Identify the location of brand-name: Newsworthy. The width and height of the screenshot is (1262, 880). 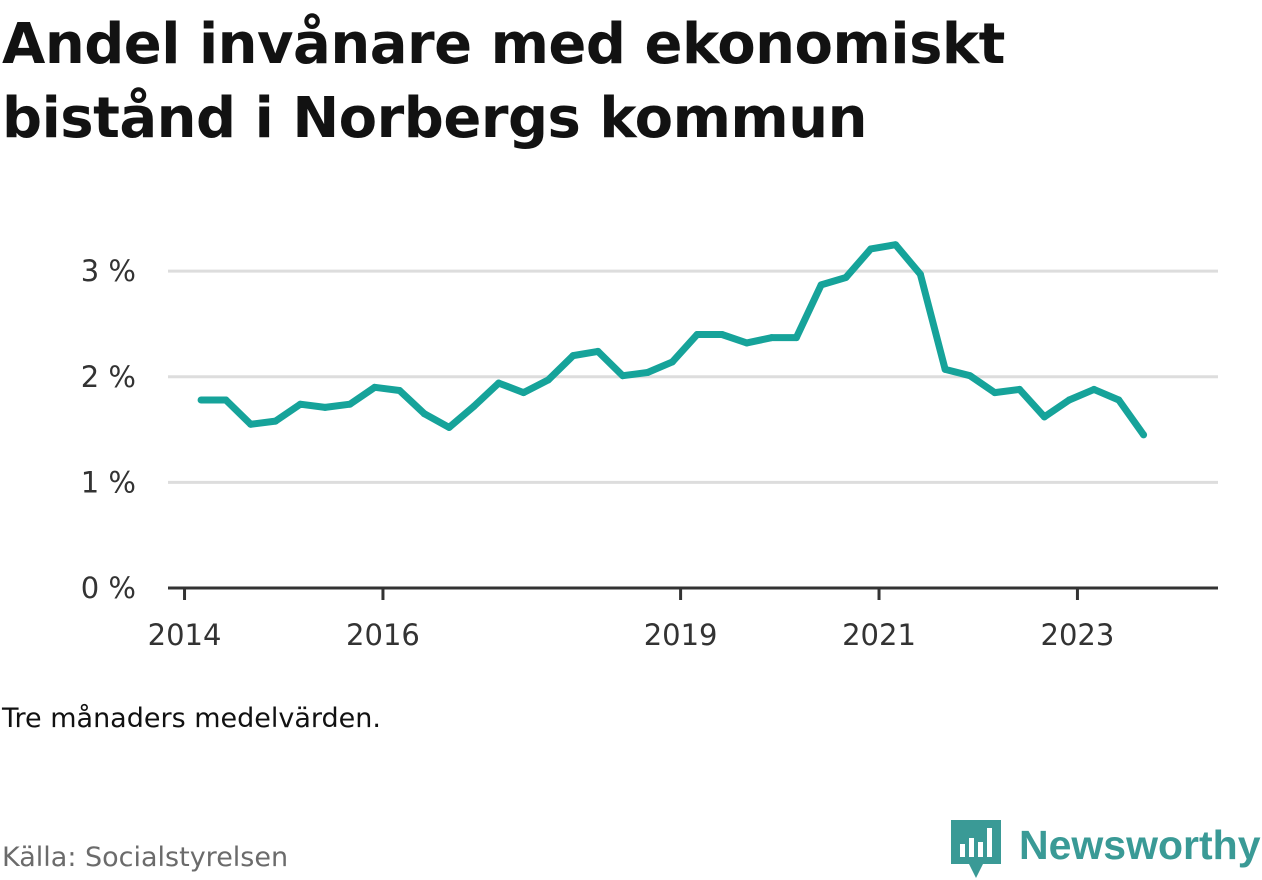
(1140, 845).